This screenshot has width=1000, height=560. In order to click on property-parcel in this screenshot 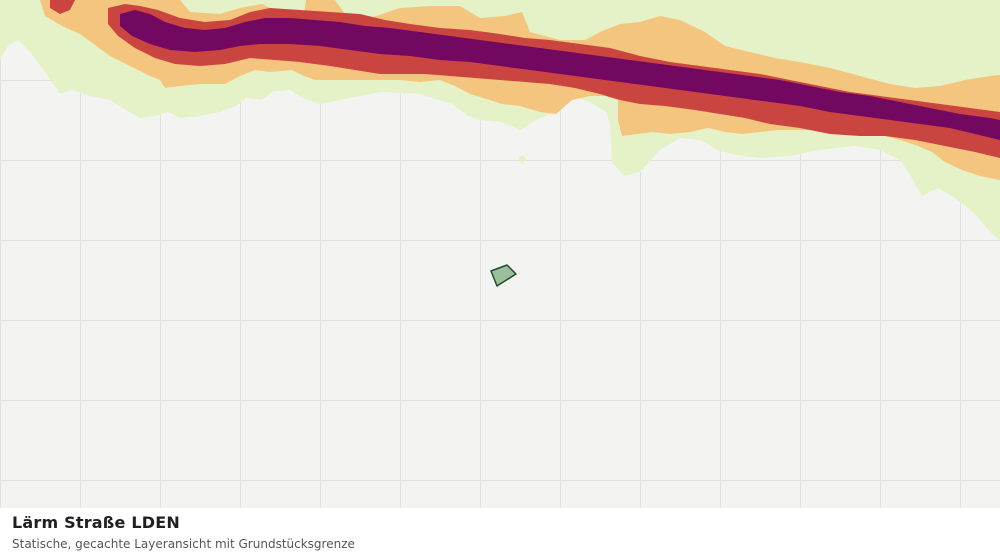, I will do `click(503, 275)`.